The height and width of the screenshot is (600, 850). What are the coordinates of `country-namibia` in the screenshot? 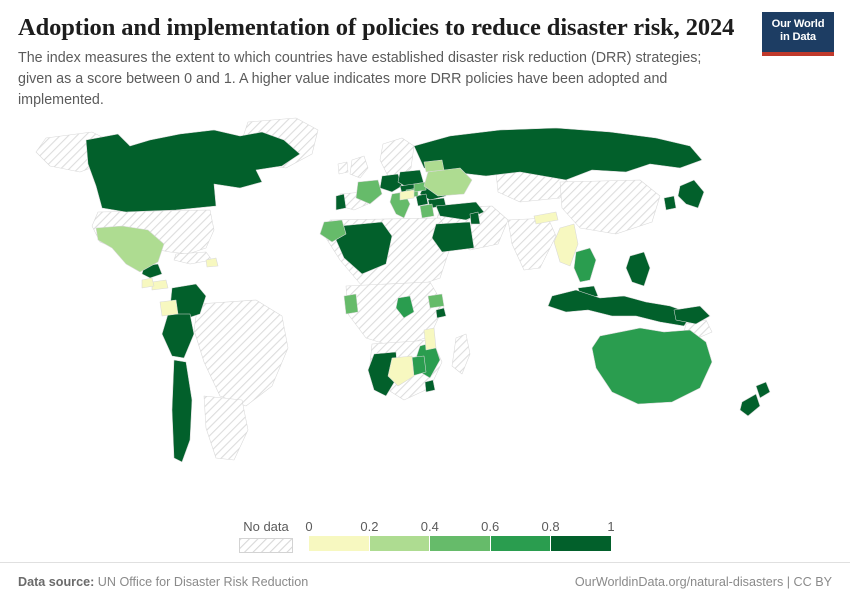 It's located at (383, 374).